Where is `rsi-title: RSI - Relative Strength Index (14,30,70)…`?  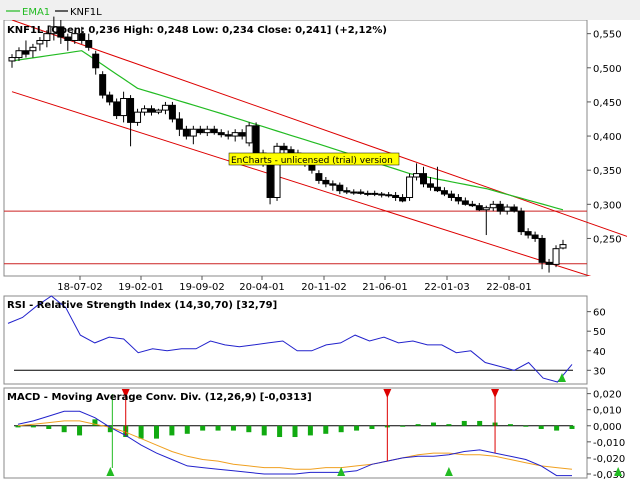
rsi-title: RSI - Relative Strength Index (14,30,70)… is located at coordinates (142, 305).